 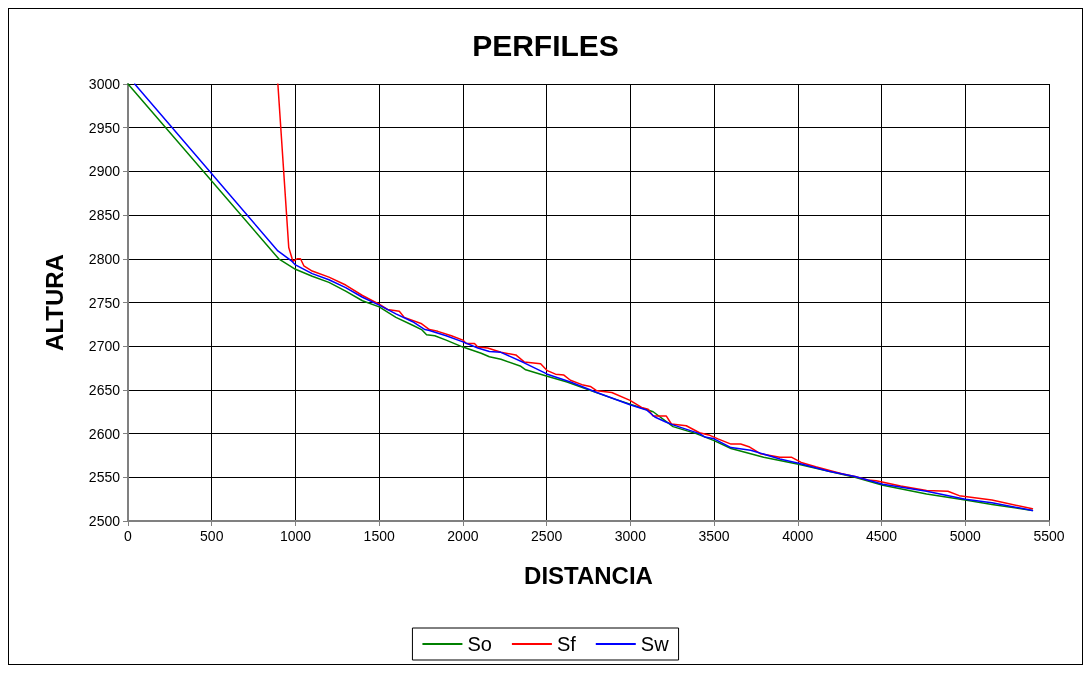 What do you see at coordinates (104, 389) in the screenshot?
I see `y-tick-label: 2650` at bounding box center [104, 389].